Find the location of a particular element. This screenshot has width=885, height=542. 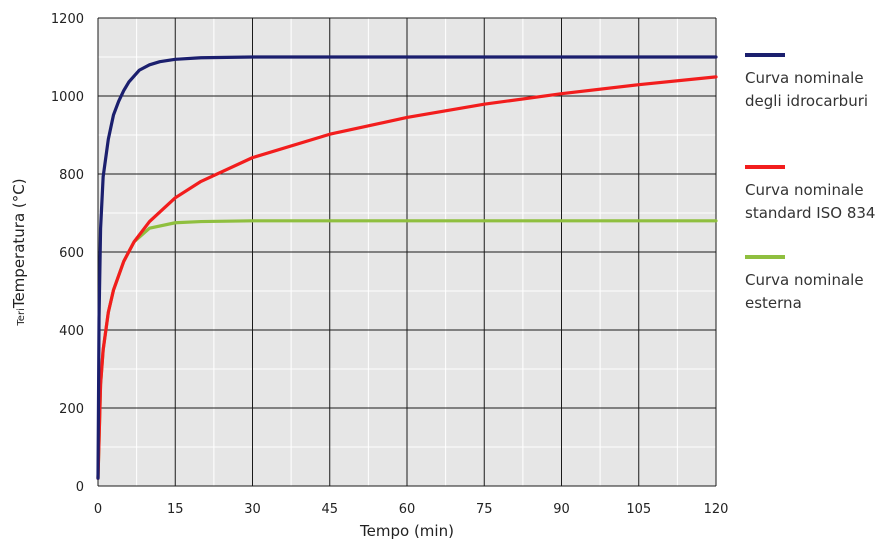

svg-text: TeriTemperatura (°C) is located at coordinates (19, 252).